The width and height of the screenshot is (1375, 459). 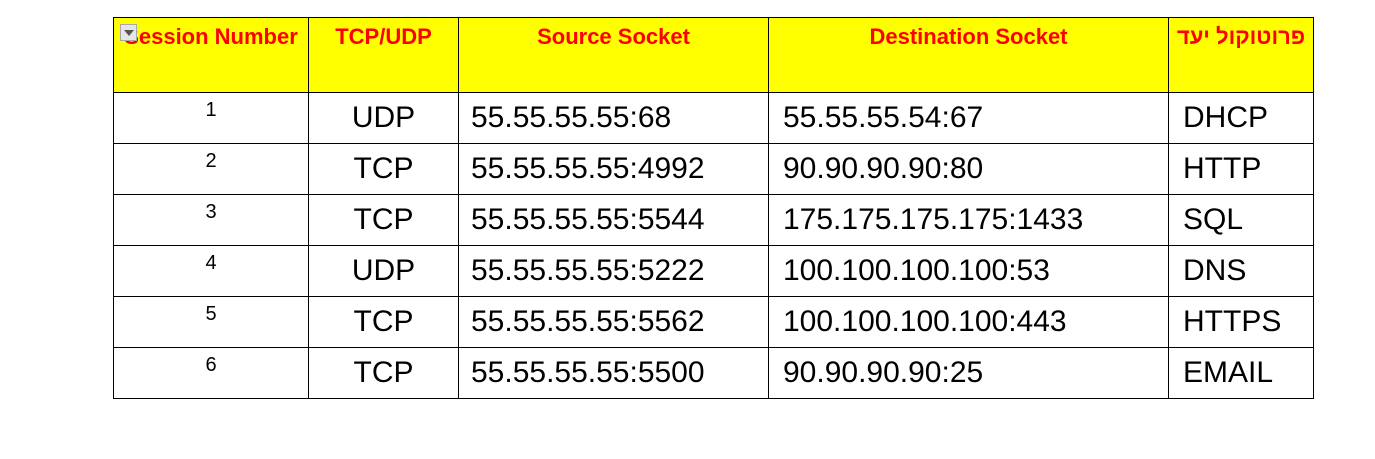 I want to click on cell-destination-socket: 90.90.90.90:80, so click(x=968, y=169).